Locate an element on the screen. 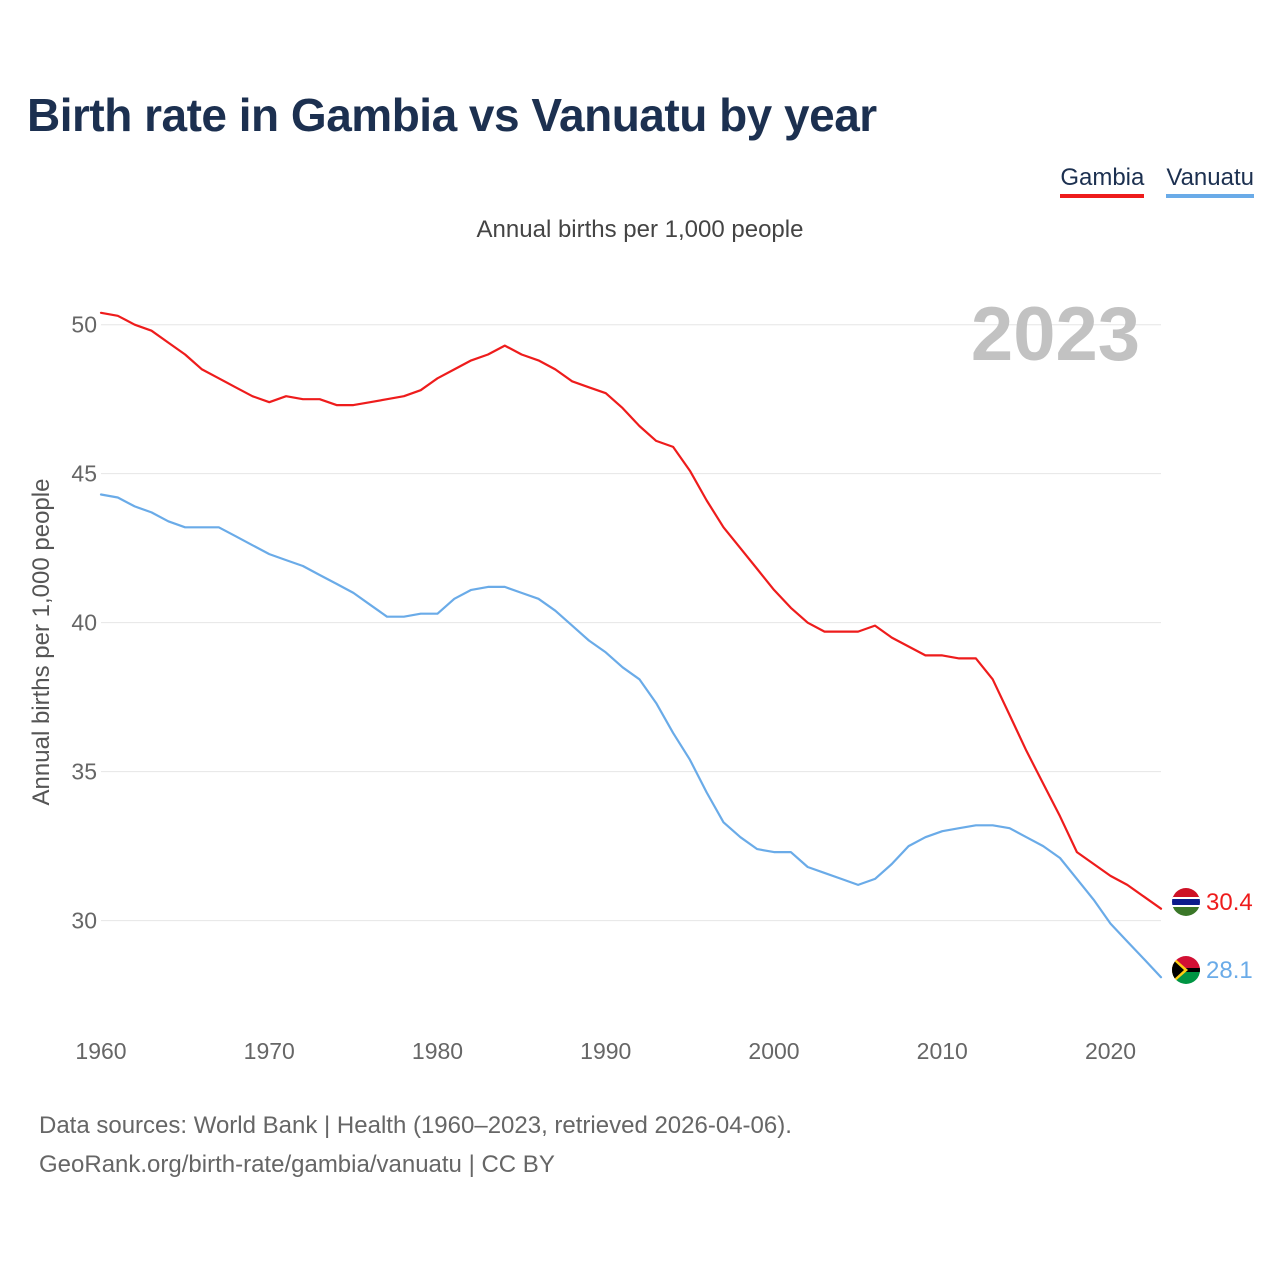  legend: Gambia Vanuatu is located at coordinates (1157, 181).